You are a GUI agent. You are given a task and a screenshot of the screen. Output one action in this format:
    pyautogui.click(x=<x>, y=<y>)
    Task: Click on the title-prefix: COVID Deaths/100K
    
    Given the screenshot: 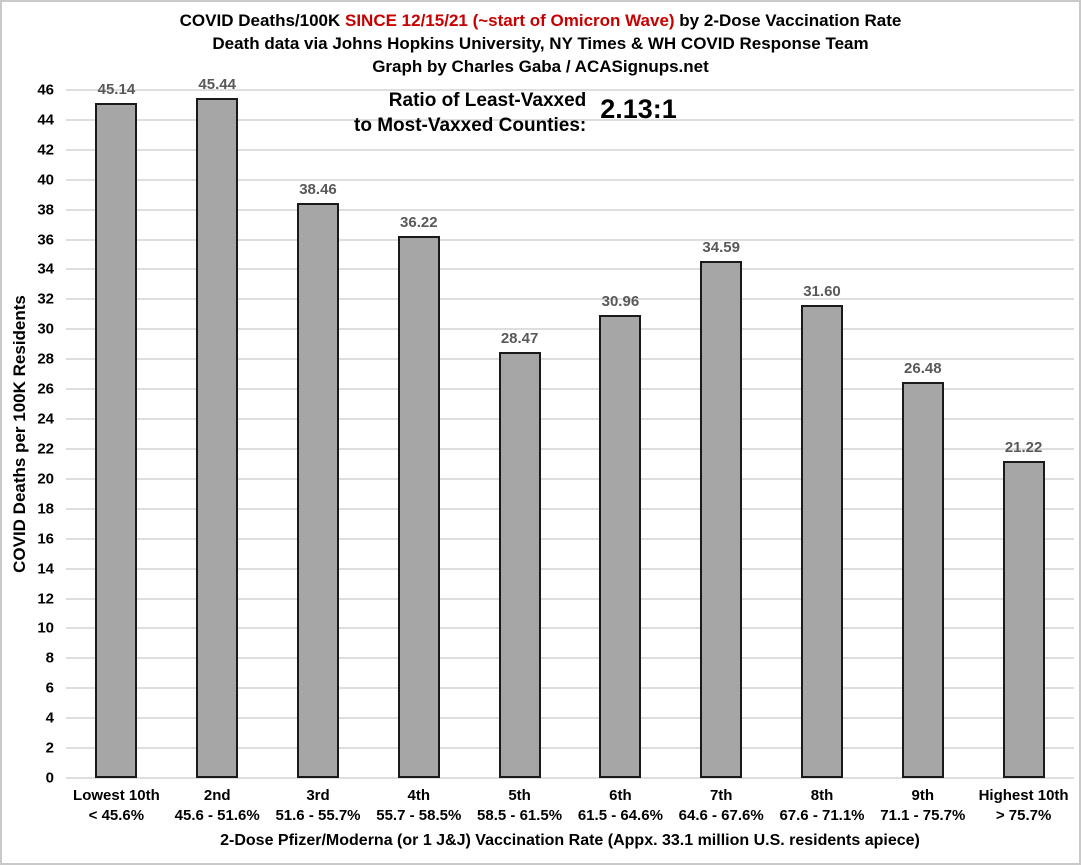 What is the action you would take?
    pyautogui.click(x=262, y=20)
    